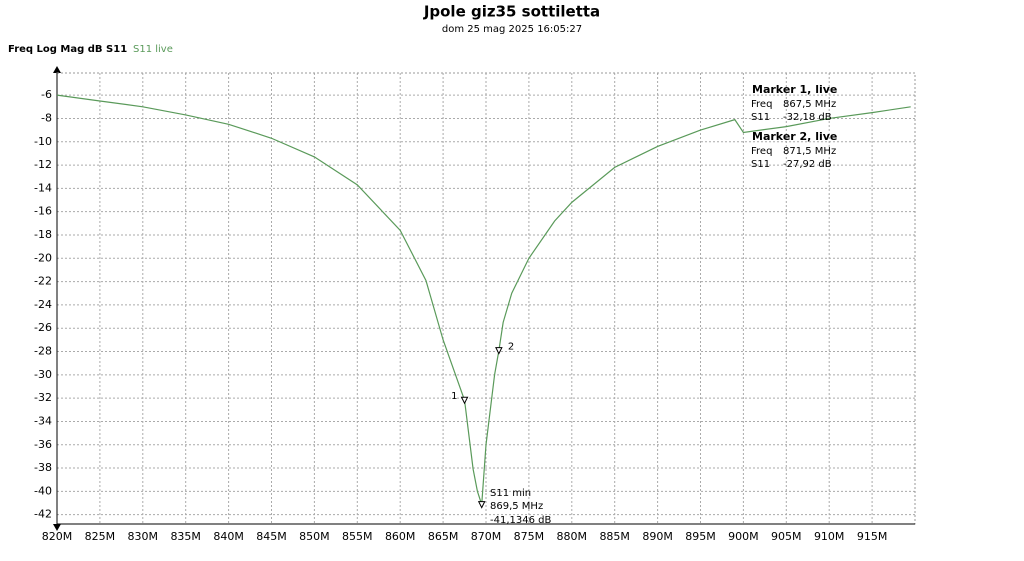  I want to click on y-tick-label: -12, so click(43, 164).